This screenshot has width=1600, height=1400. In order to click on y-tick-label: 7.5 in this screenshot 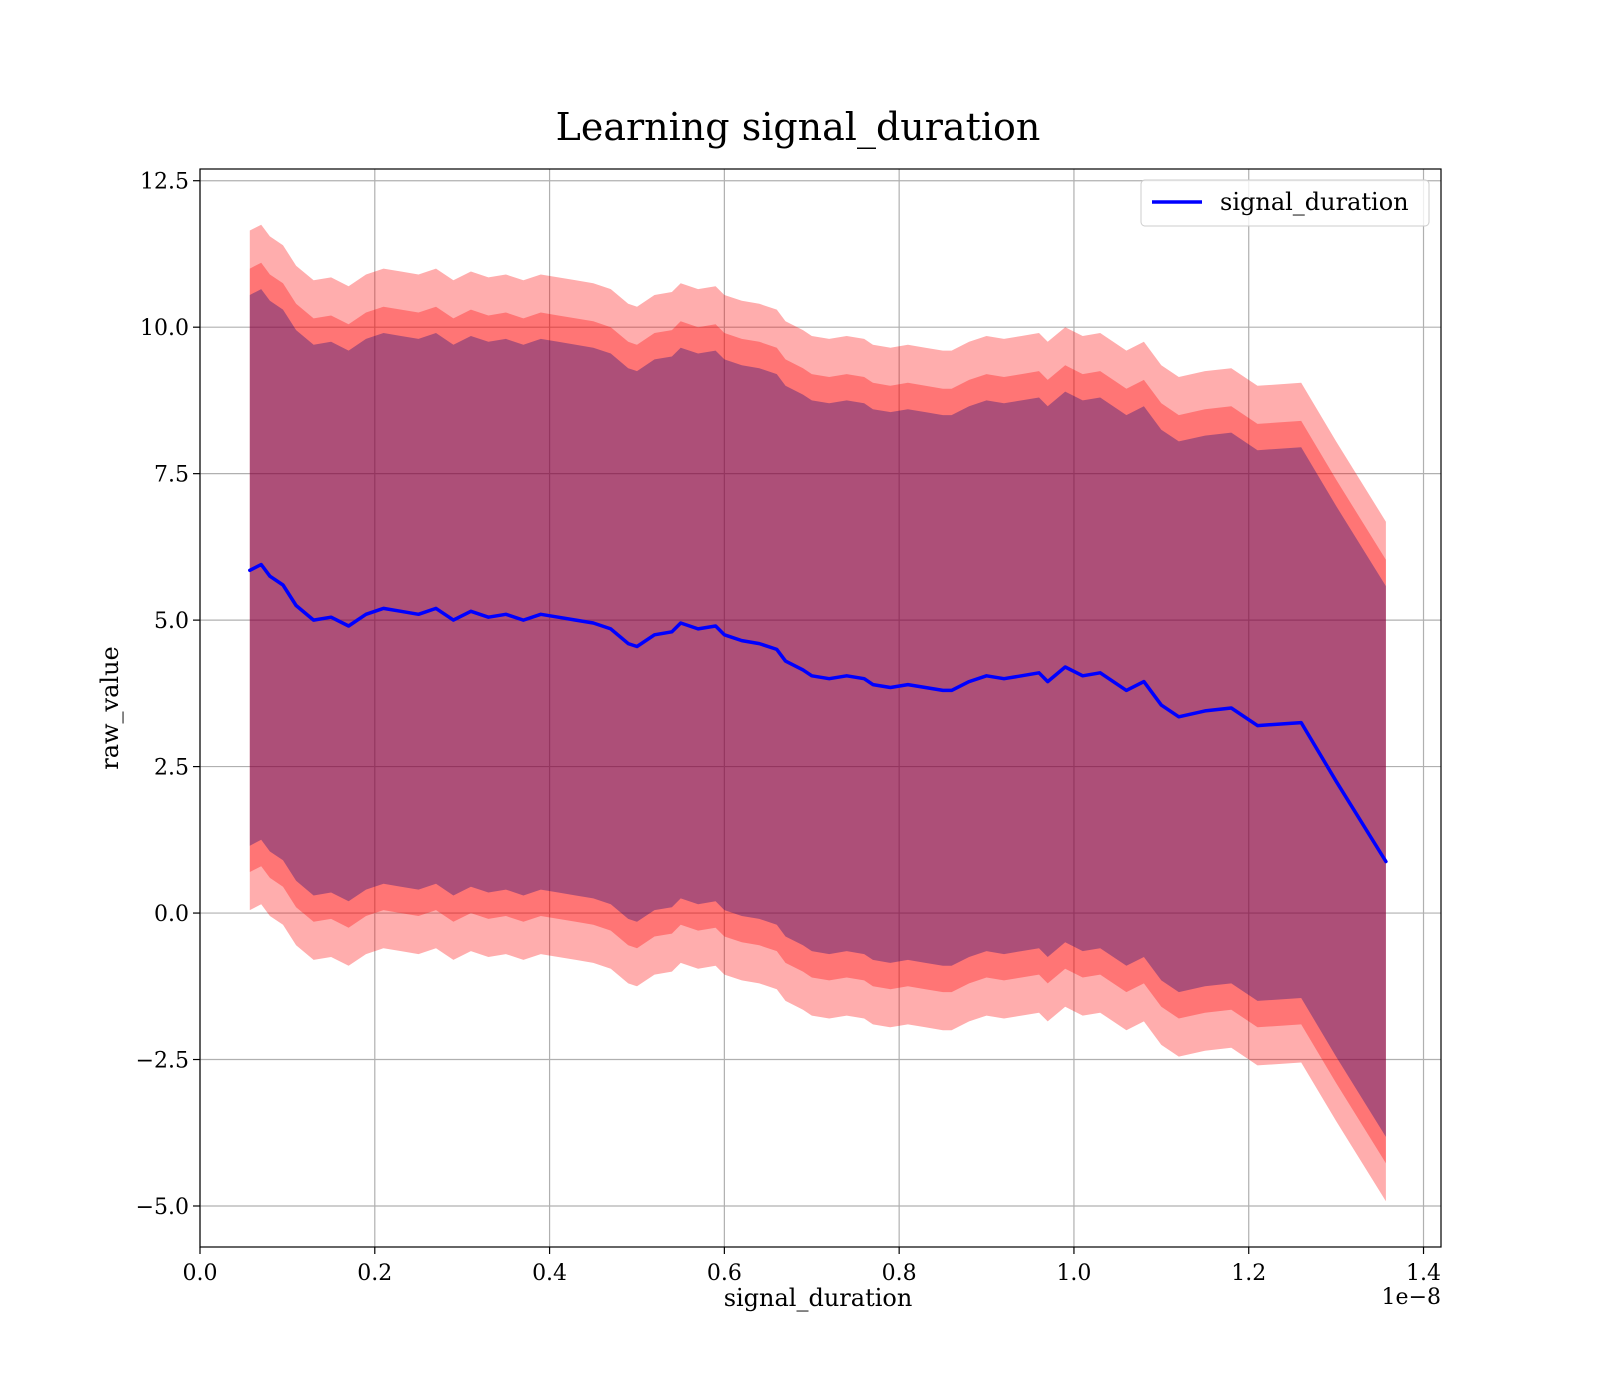, I will do `click(171, 475)`.